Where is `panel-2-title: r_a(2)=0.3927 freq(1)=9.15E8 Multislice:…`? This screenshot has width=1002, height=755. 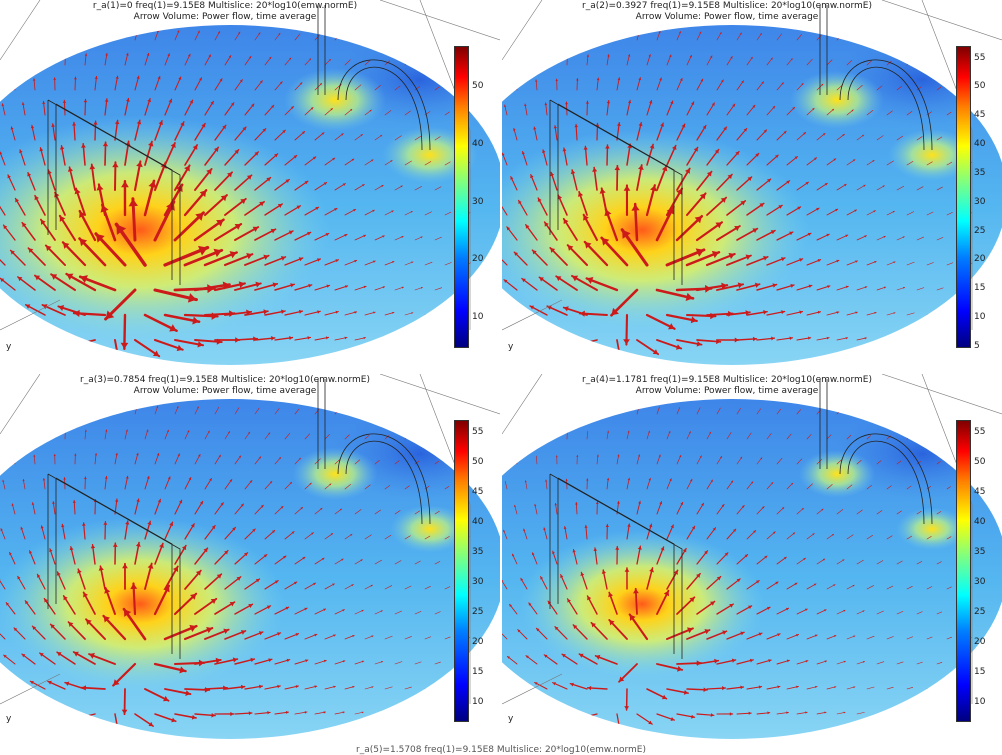 panel-2-title: r_a(2)=0.3927 freq(1)=9.15E8 Multislice:… is located at coordinates (727, 6).